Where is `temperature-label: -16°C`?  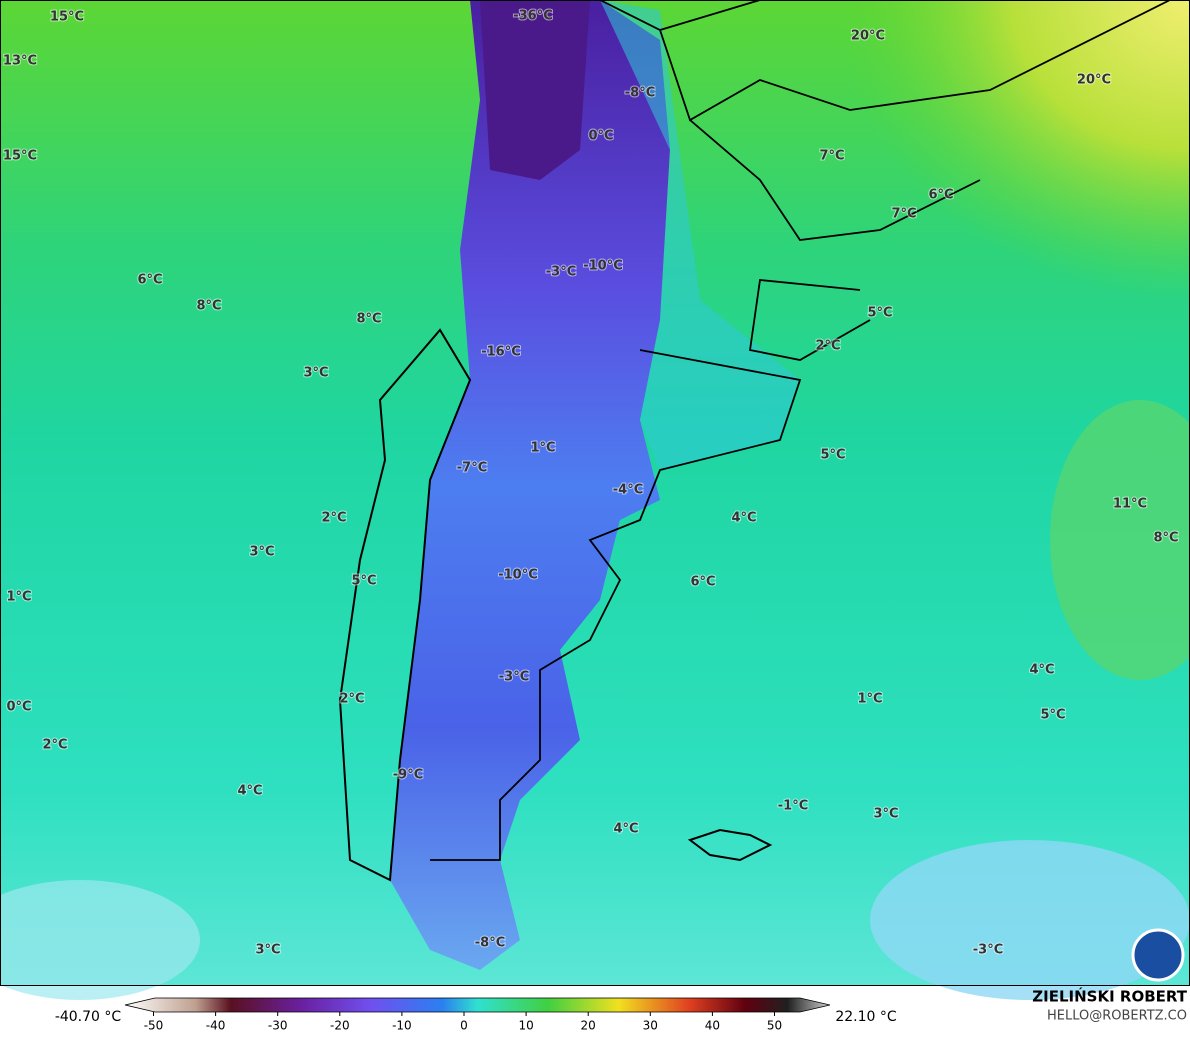
temperature-label: -16°C is located at coordinates (501, 352).